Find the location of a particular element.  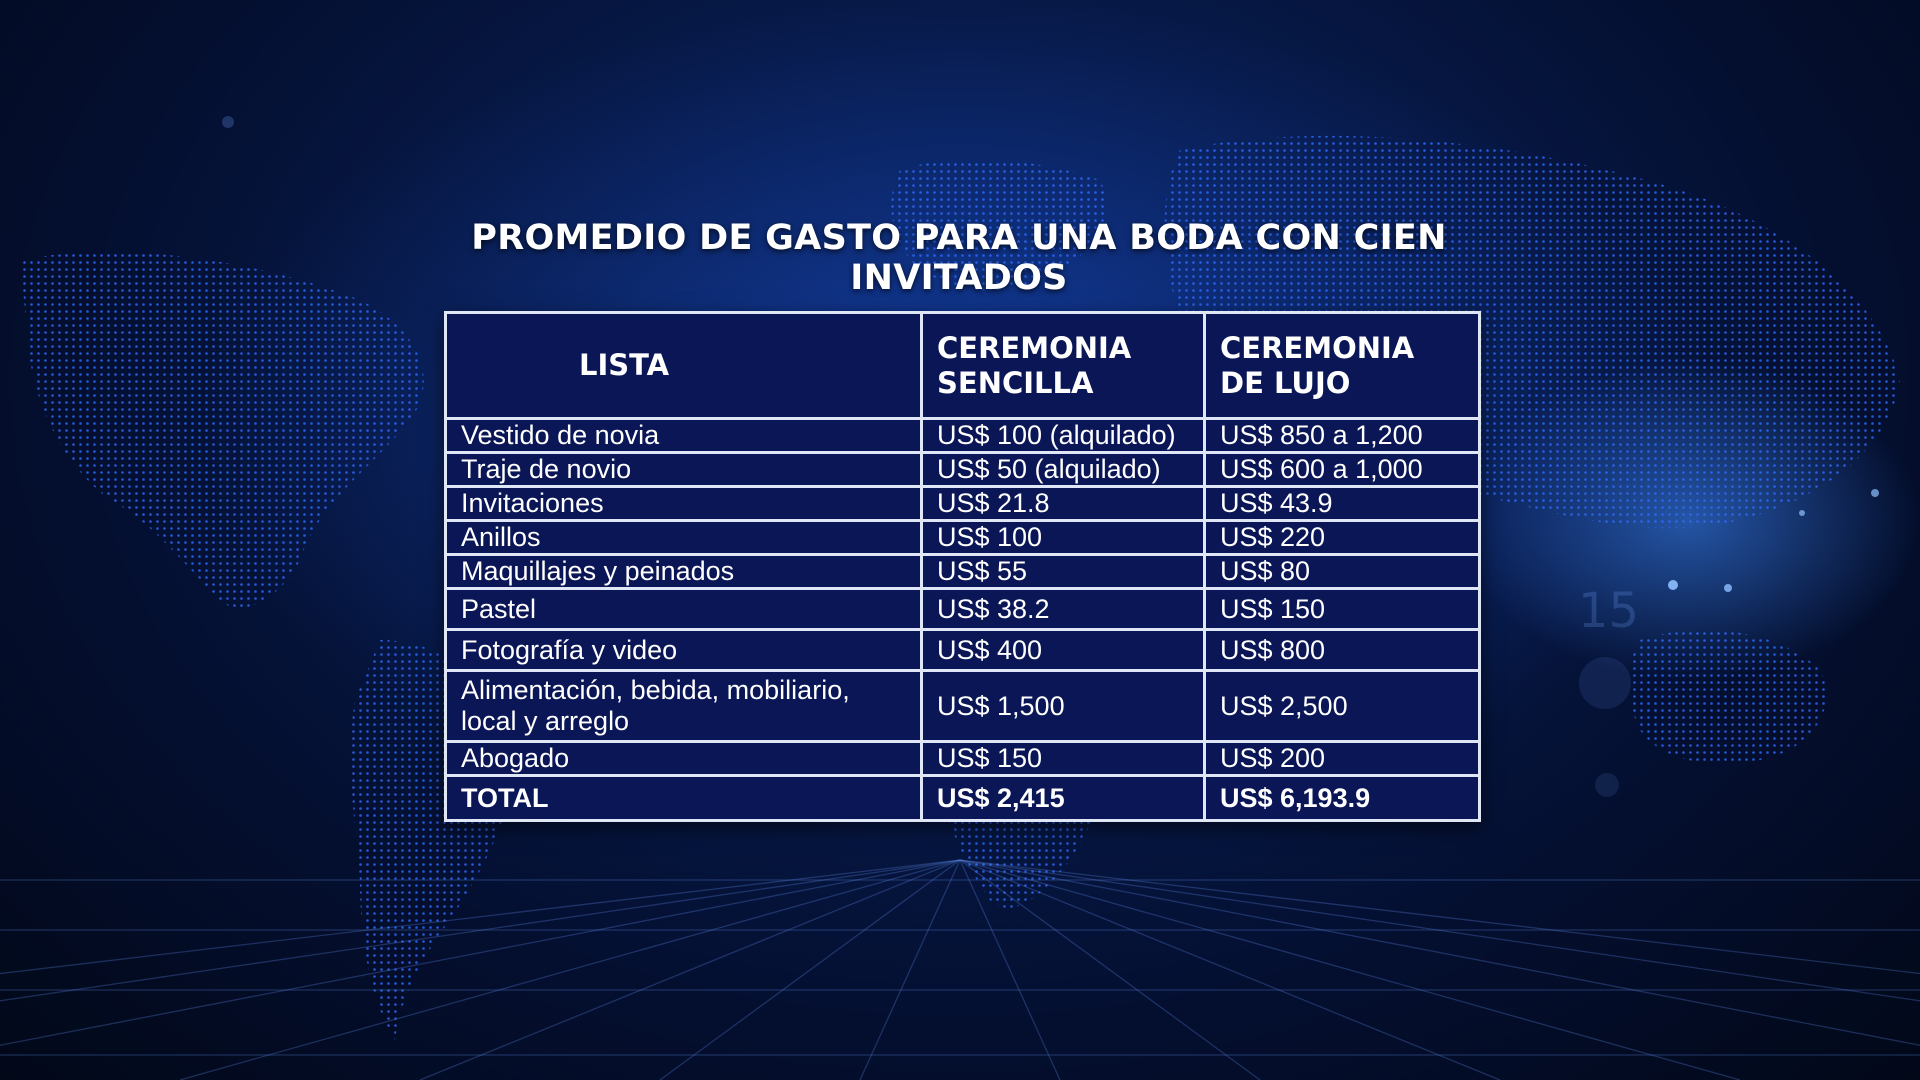

sencilla-cell: US$ 400 is located at coordinates (1063, 650).